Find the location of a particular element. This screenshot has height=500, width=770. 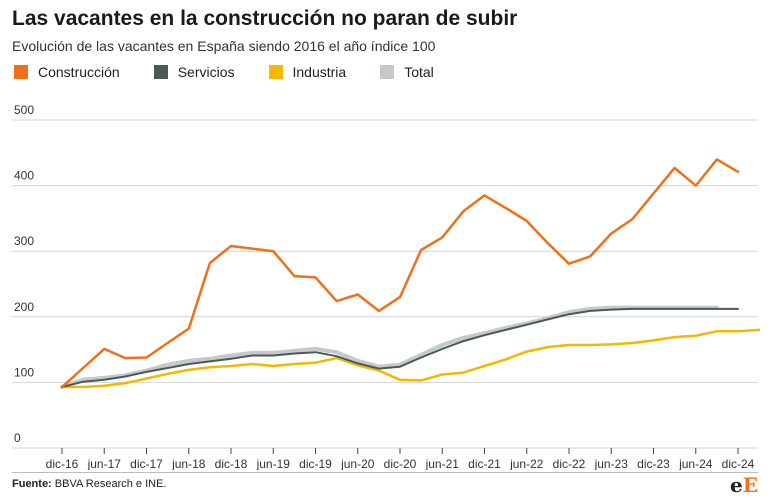

x-tick-label-dic-23: dic-23 is located at coordinates (653, 463).